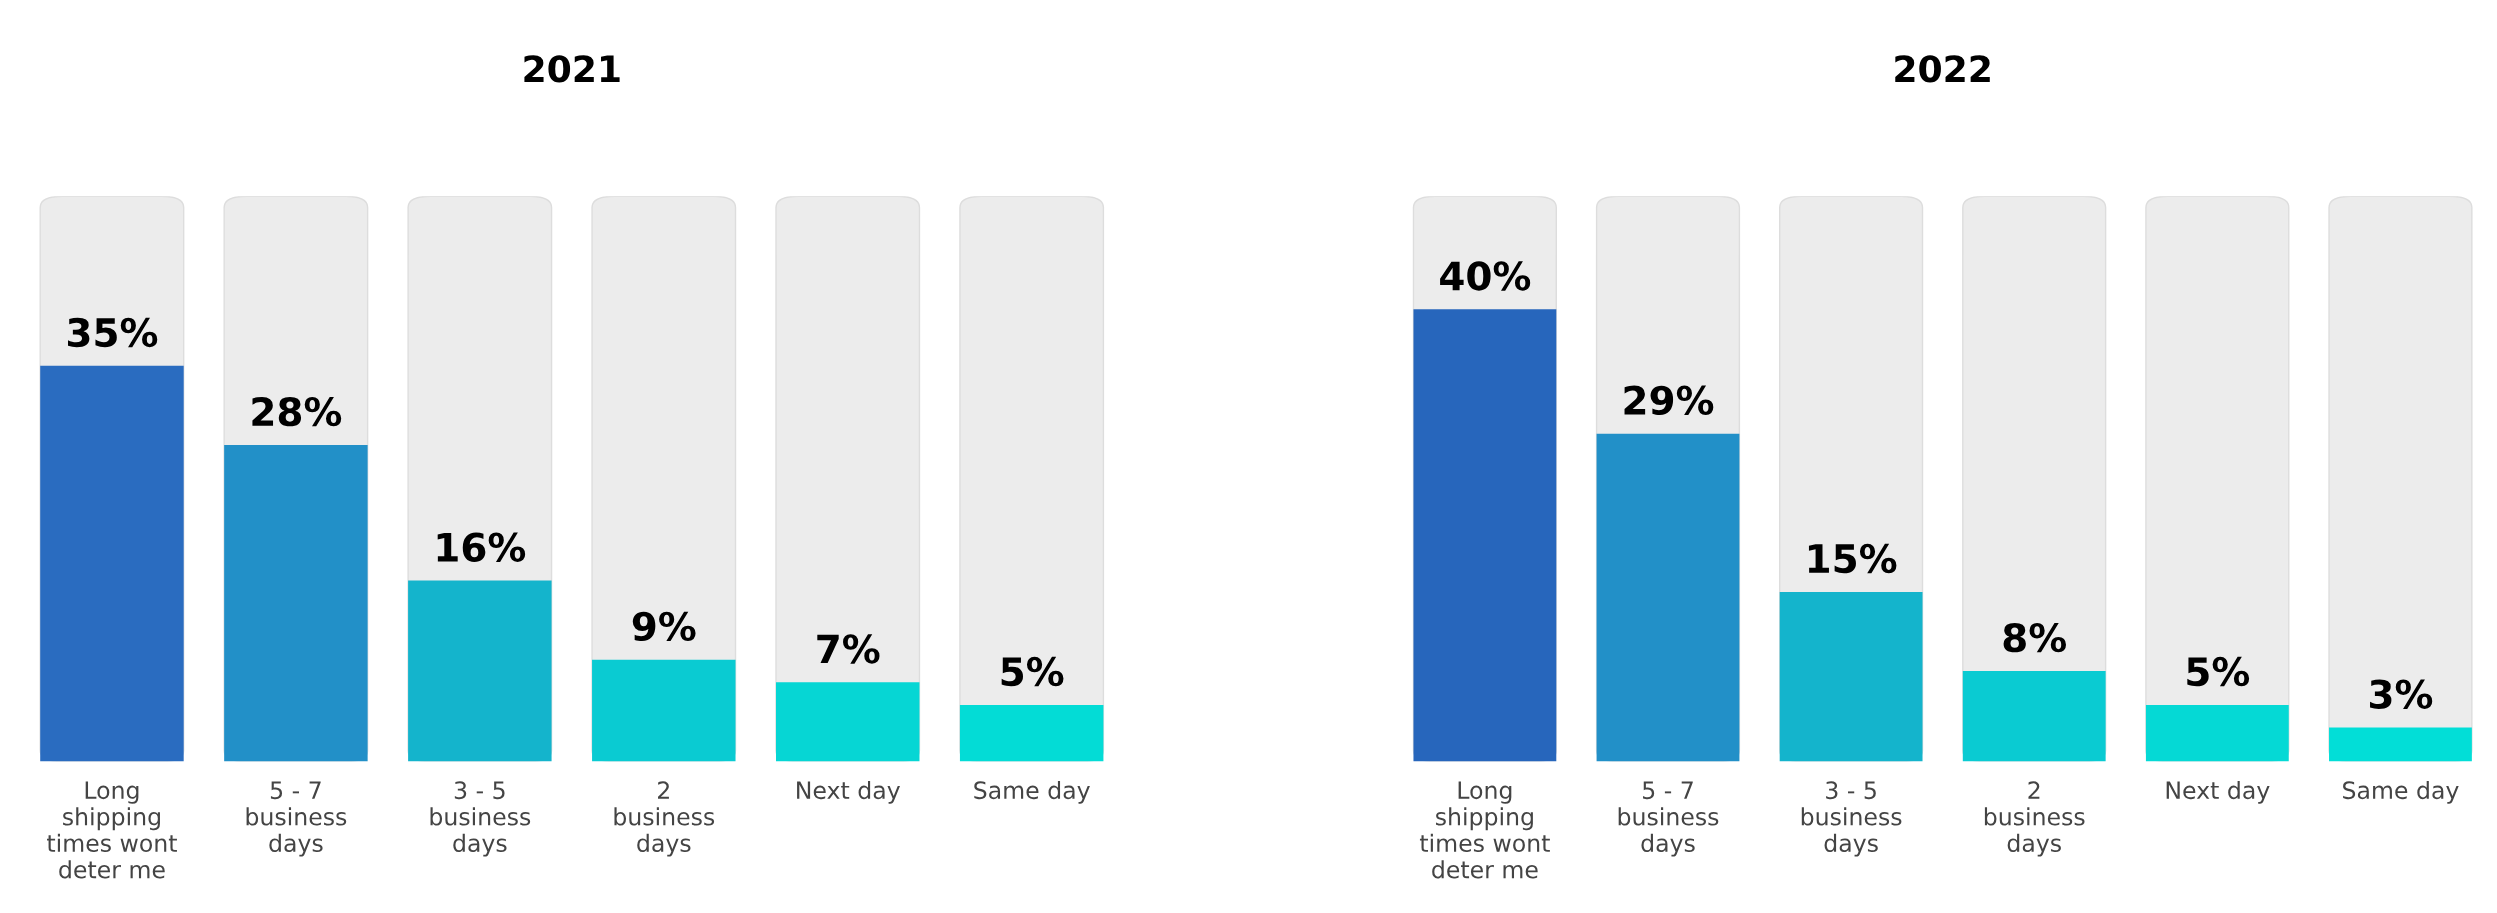 This screenshot has width=2497, height=913. I want to click on data-label: 28%, so click(297, 411).